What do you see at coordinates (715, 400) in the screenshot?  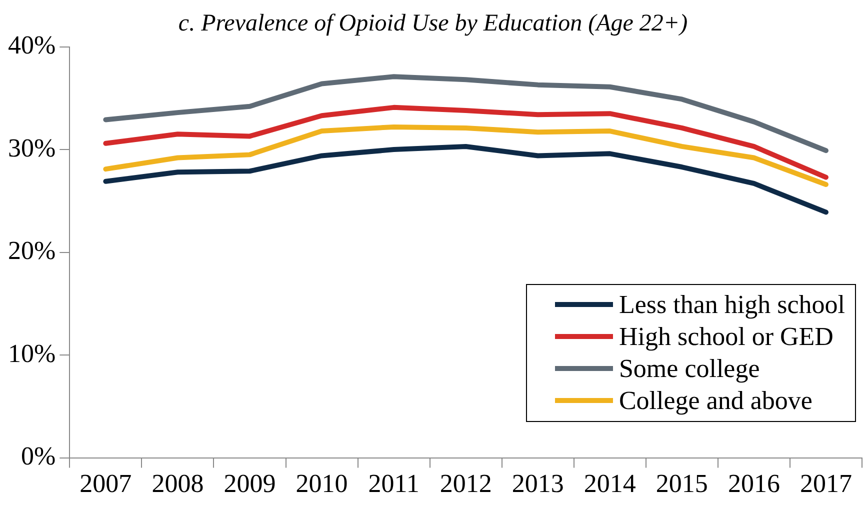 I see `legend-label: College and above` at bounding box center [715, 400].